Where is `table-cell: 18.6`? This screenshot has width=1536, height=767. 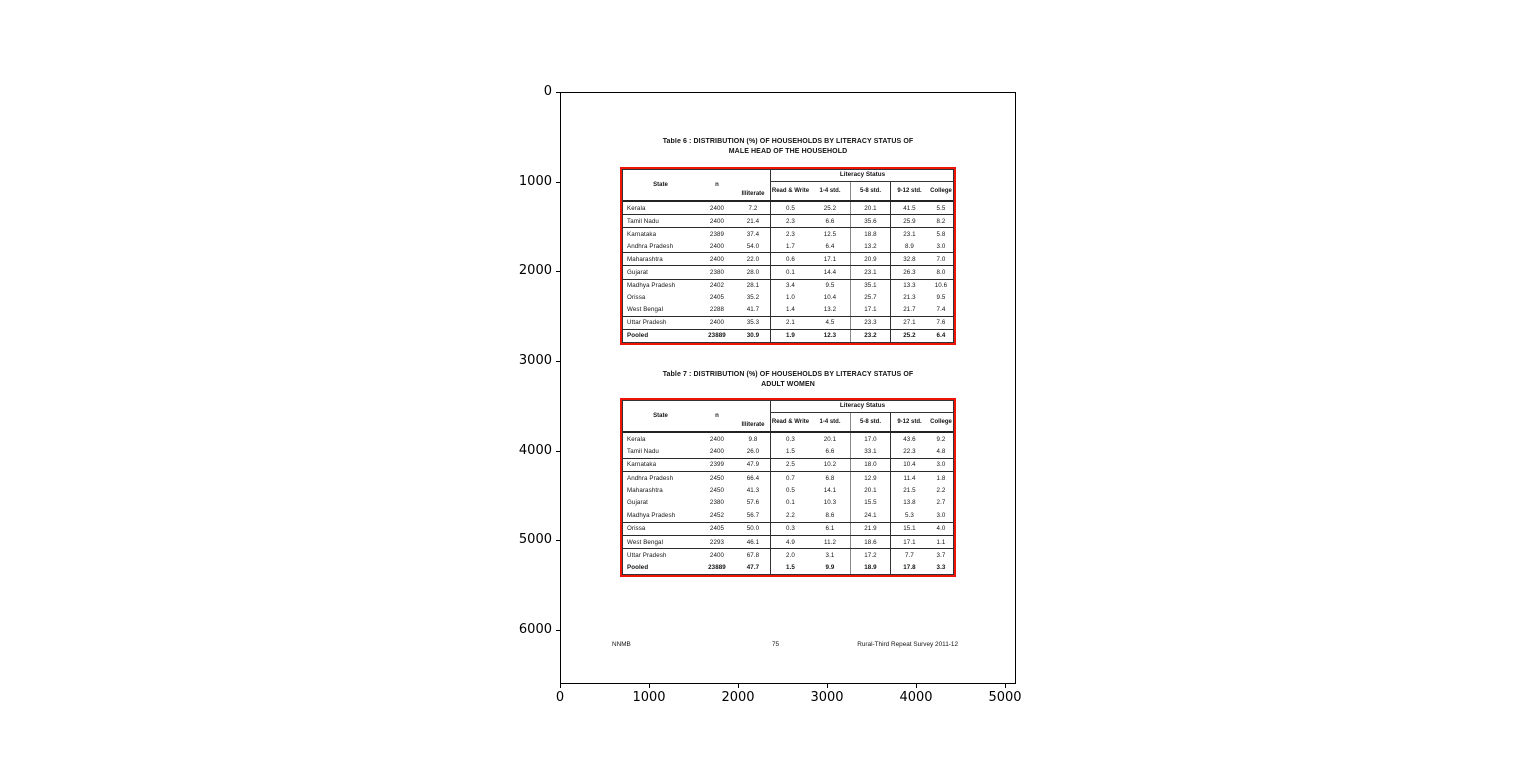 table-cell: 18.6 is located at coordinates (870, 542).